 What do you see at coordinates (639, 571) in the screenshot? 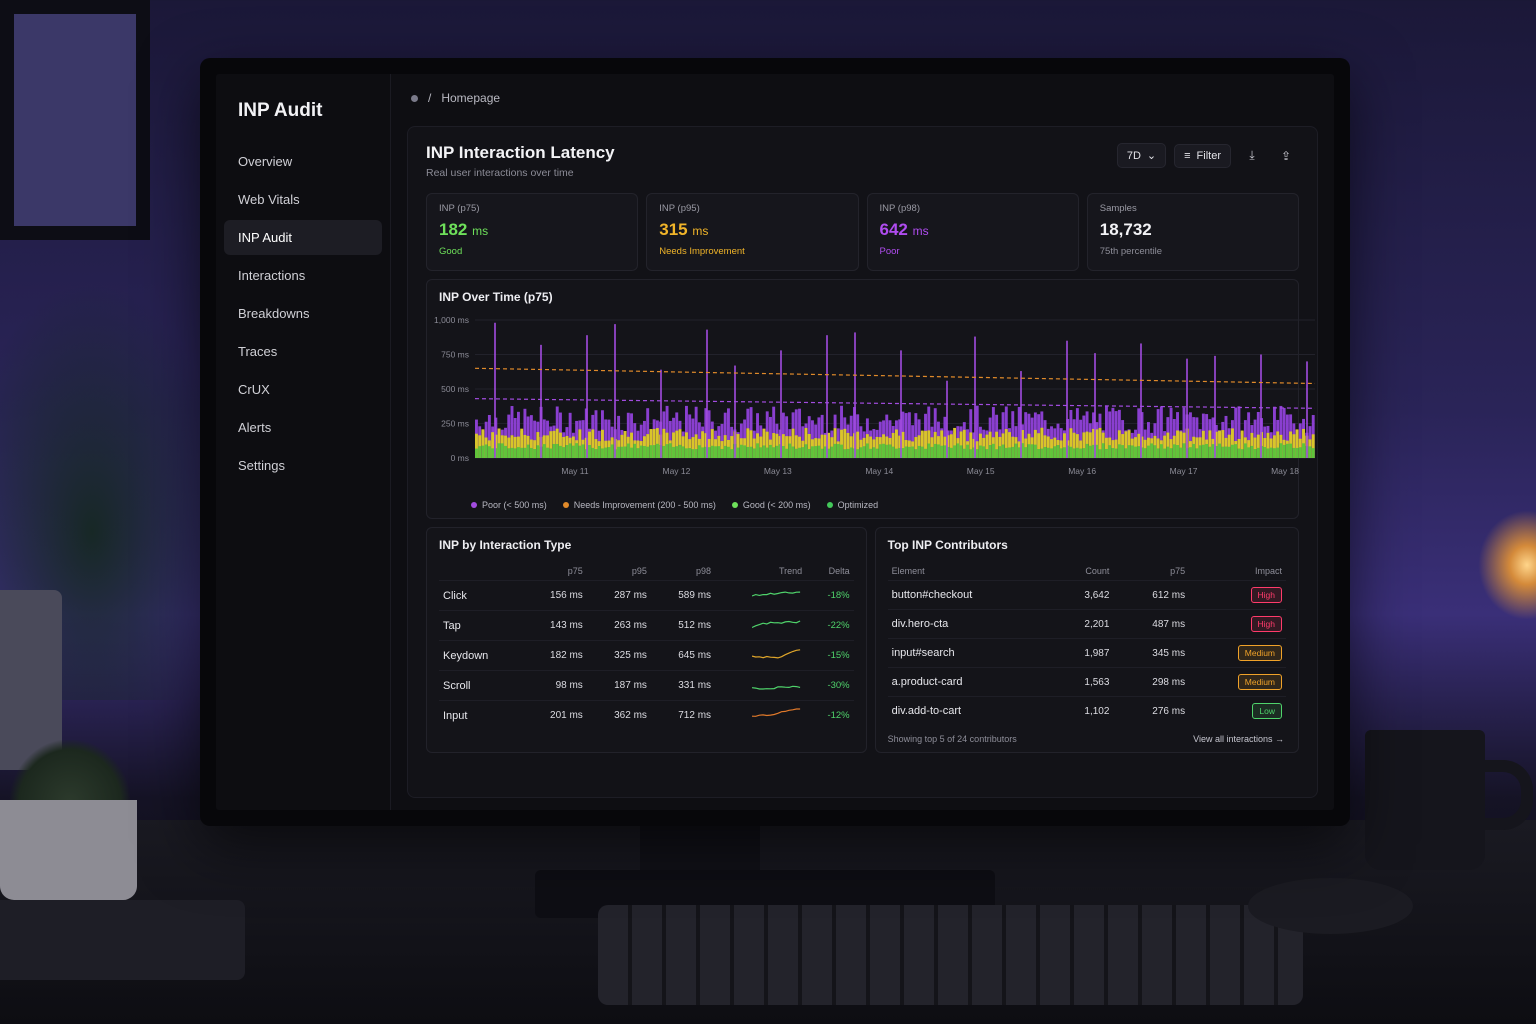
I see `col-header: p95` at bounding box center [639, 571].